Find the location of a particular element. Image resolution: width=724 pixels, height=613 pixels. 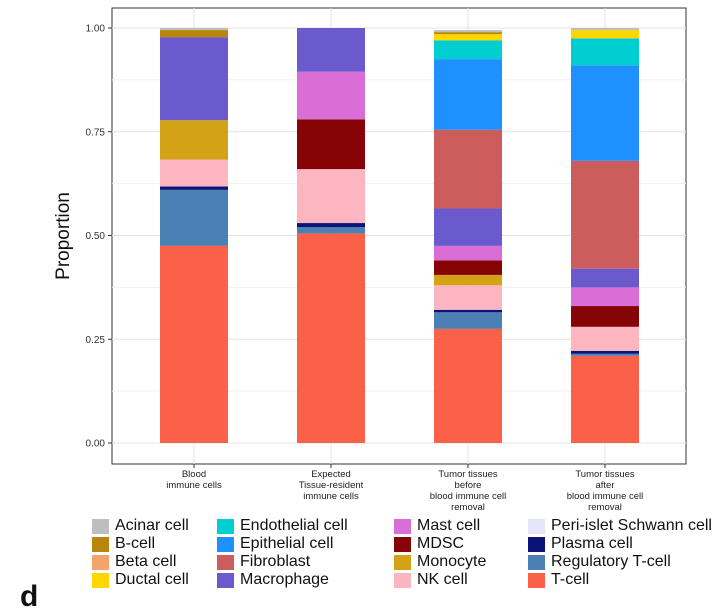

legend-item-epithelial-cell: Epithelial cell is located at coordinates (275, 544).